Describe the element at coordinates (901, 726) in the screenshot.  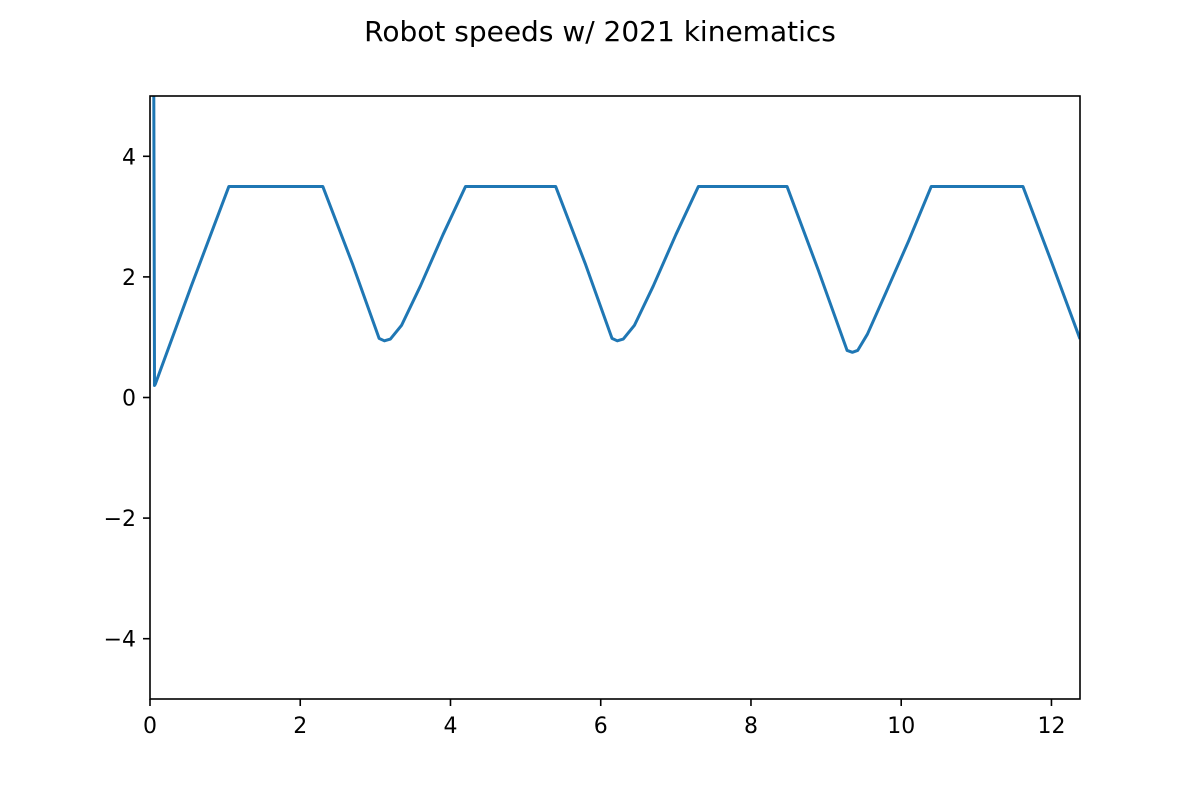
I see `x-tick-label: 10` at that location.